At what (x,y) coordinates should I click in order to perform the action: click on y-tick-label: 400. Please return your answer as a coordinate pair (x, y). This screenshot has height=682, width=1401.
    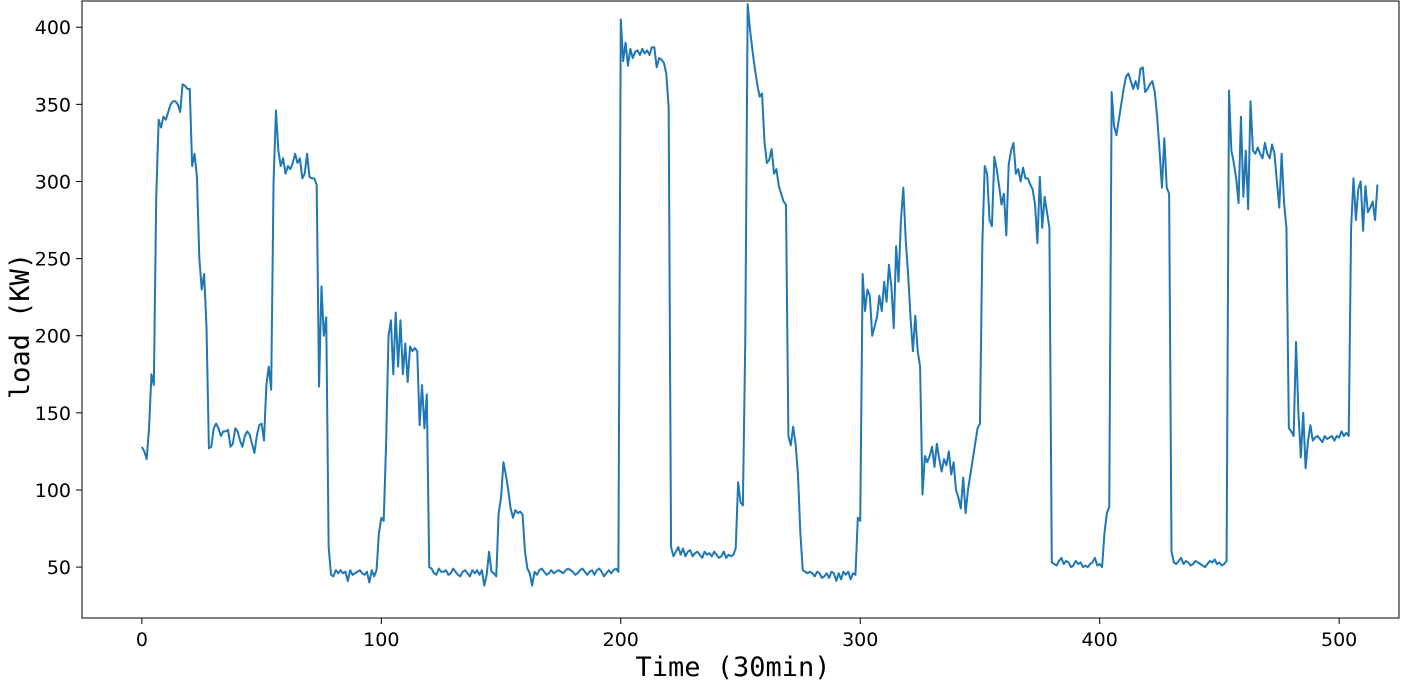
    Looking at the image, I should click on (53, 28).